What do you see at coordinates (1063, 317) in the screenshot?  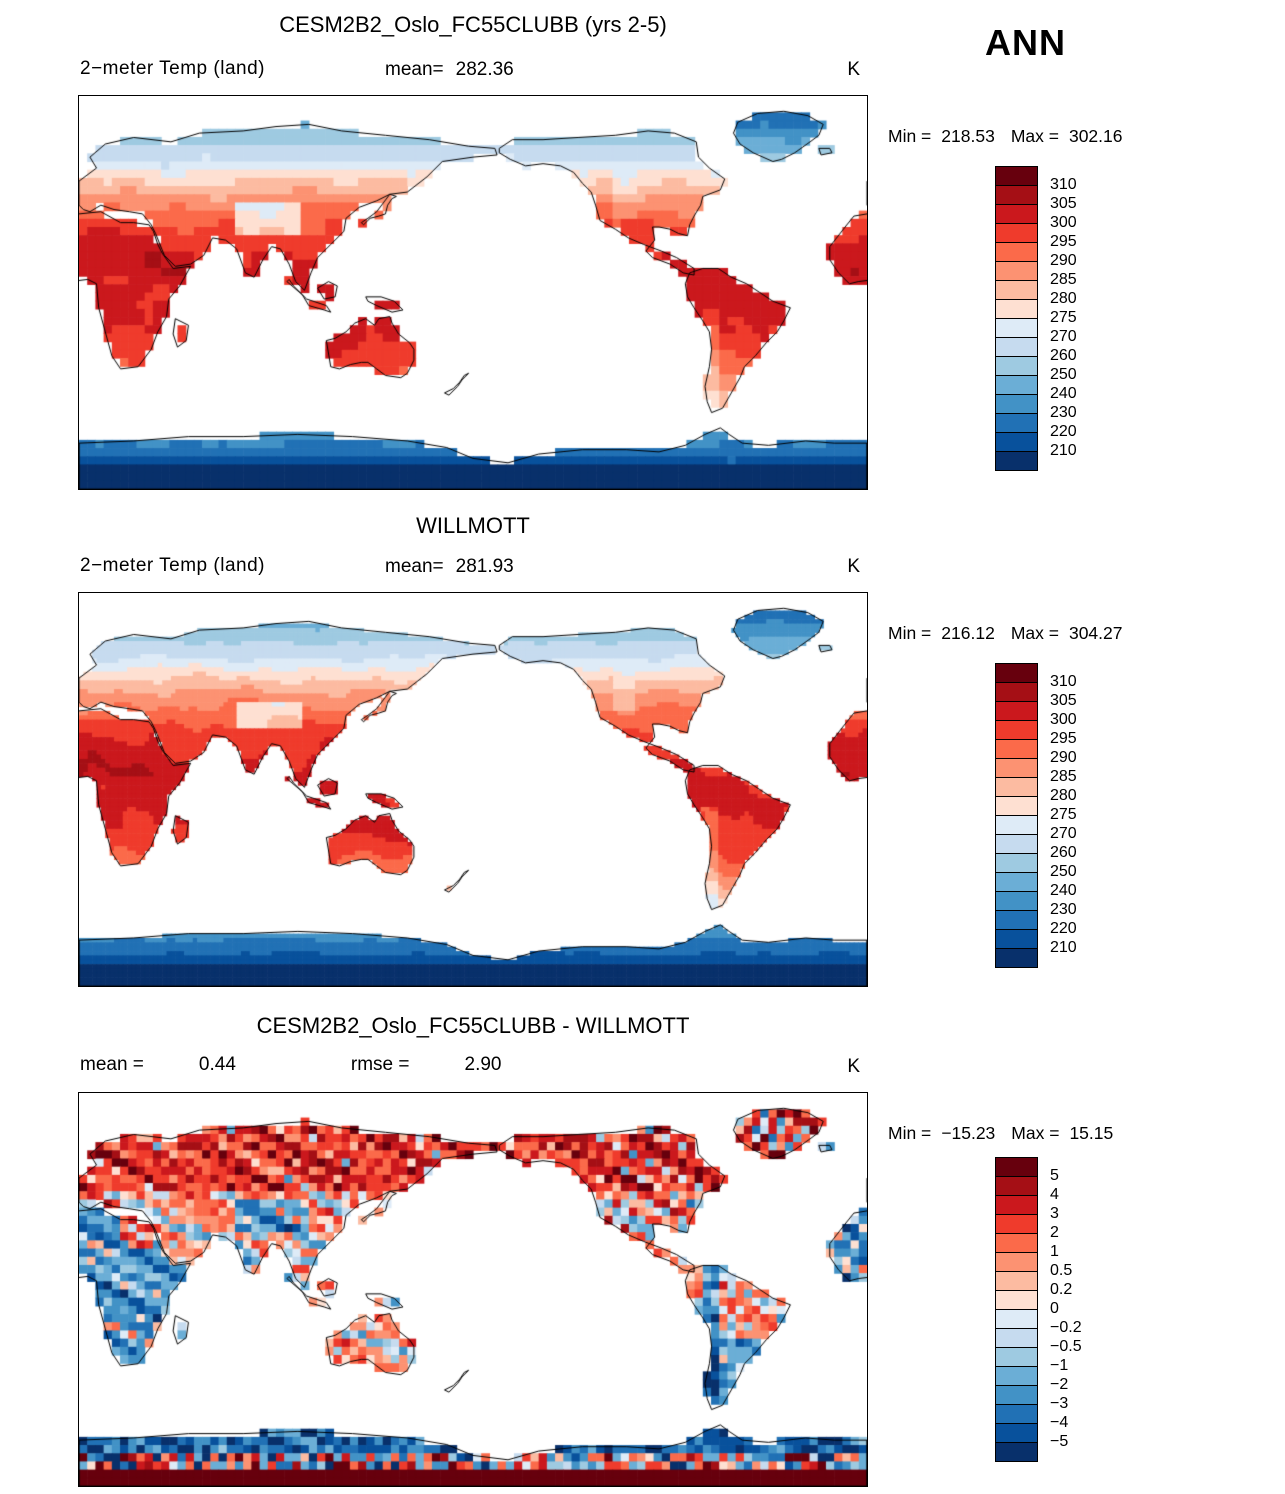 I see `colorbar-label: 275` at bounding box center [1063, 317].